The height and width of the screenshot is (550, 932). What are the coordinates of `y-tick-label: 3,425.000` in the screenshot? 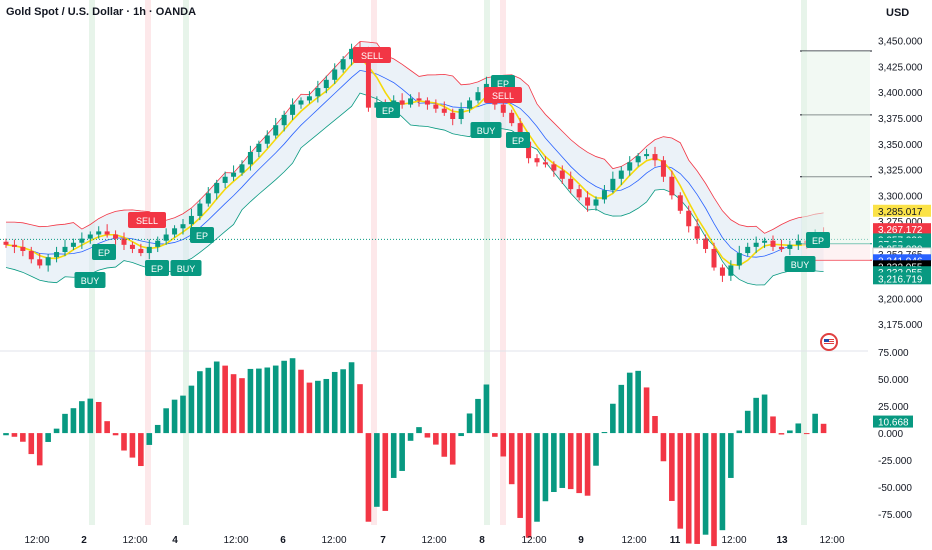 It's located at (900, 67).